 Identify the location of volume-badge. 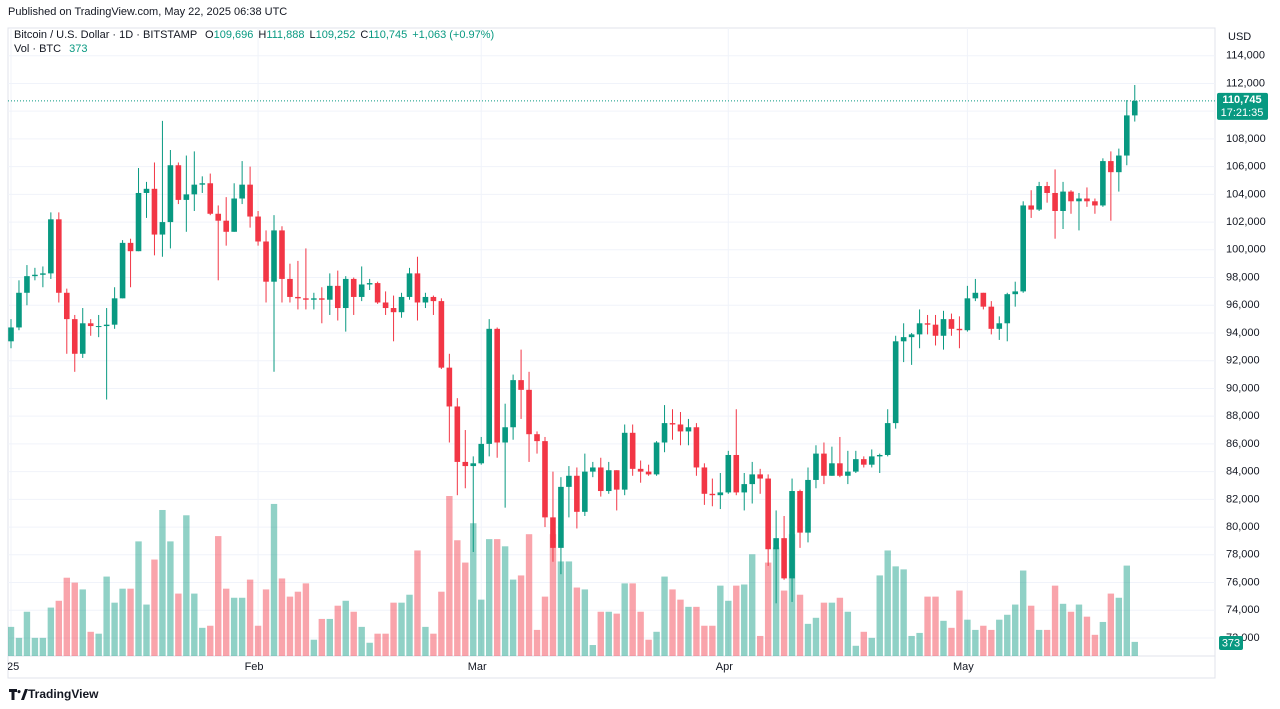
(1231, 643).